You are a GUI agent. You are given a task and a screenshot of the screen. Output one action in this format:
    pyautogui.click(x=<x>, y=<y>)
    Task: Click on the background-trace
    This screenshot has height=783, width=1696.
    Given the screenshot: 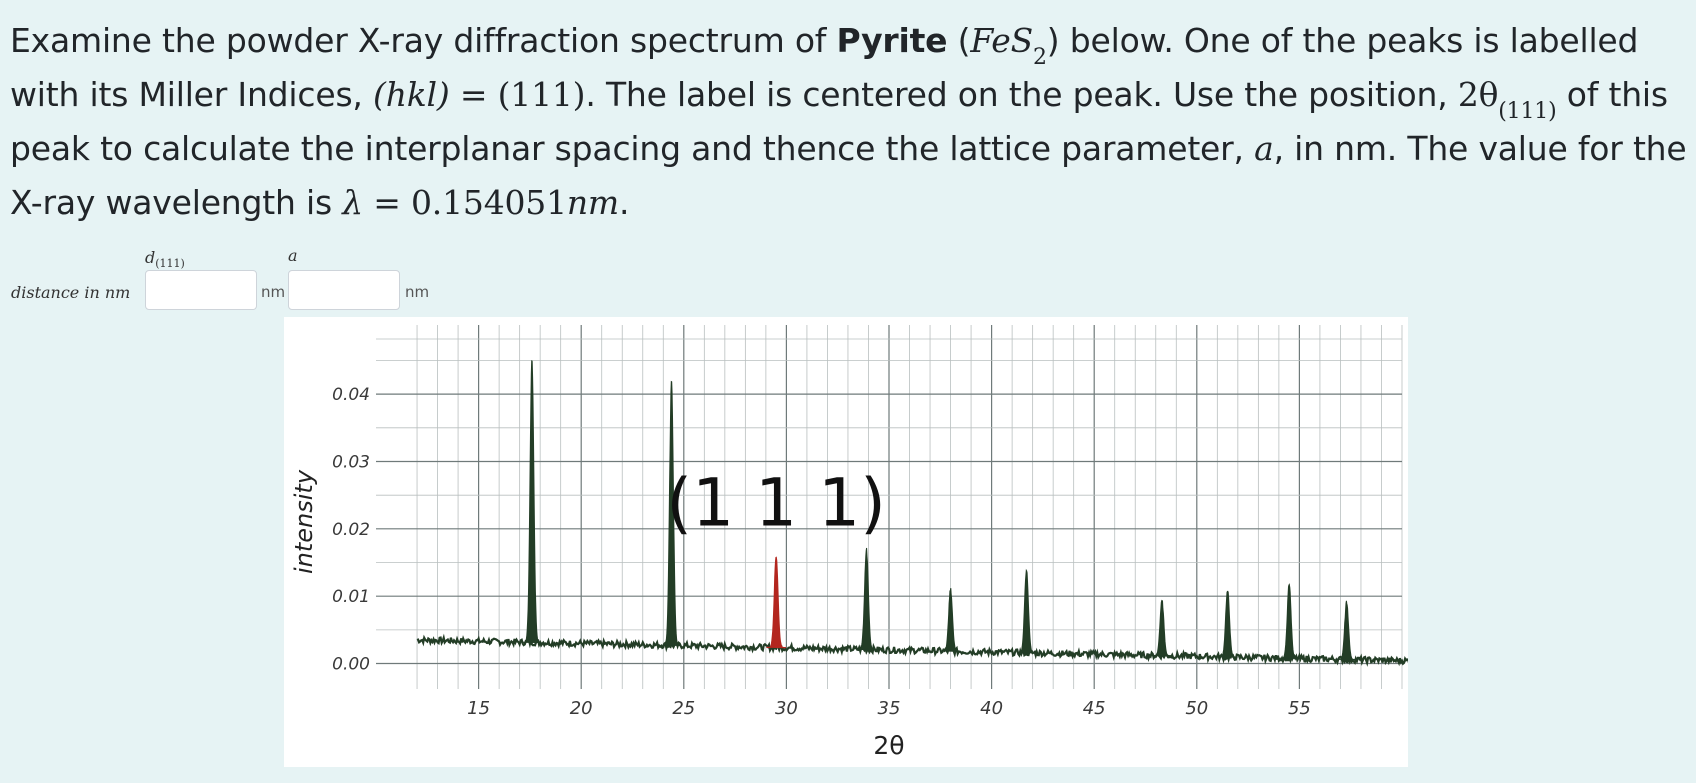 What is the action you would take?
    pyautogui.click(x=912, y=650)
    